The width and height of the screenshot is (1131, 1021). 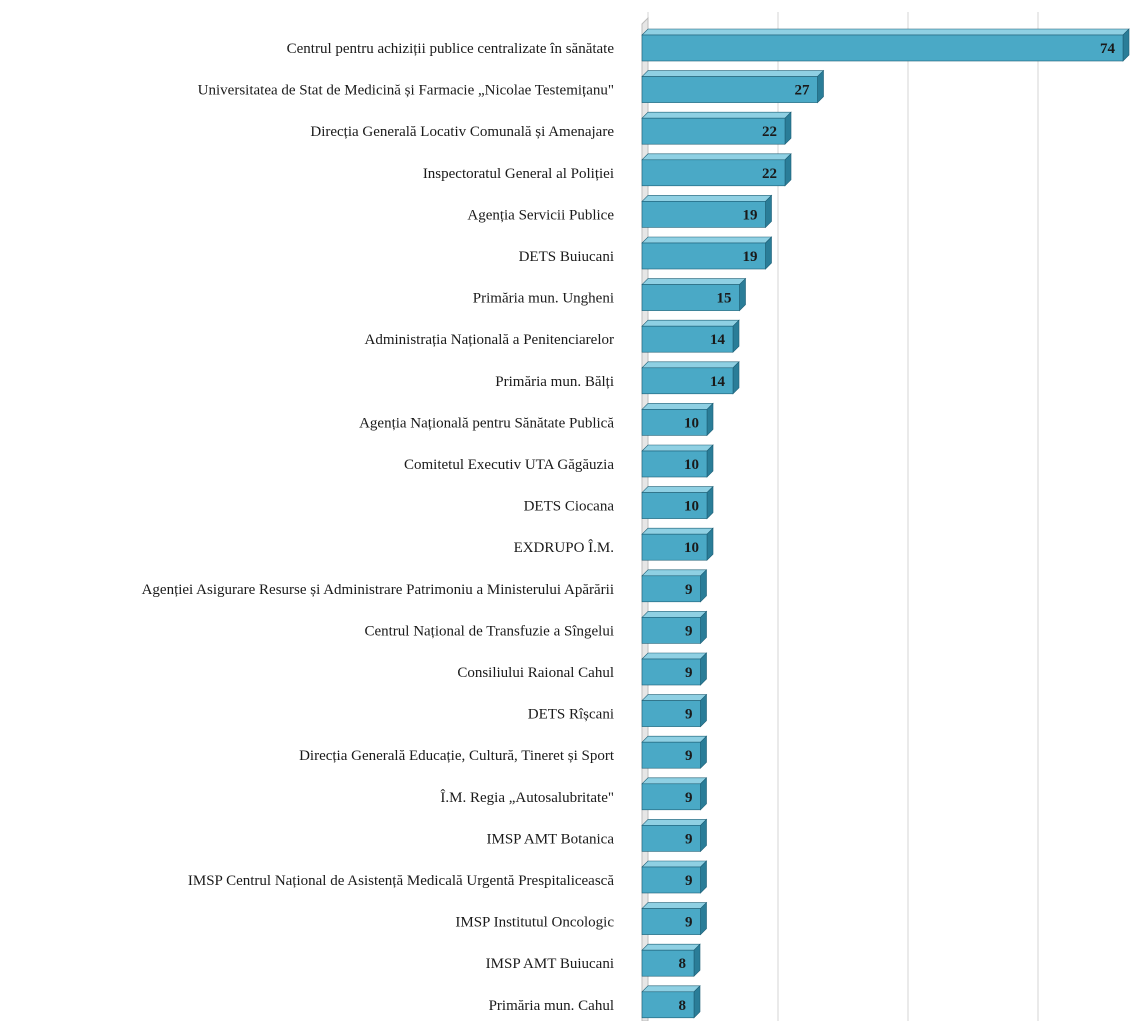 I want to click on value-label-1: 74, so click(x=1108, y=49).